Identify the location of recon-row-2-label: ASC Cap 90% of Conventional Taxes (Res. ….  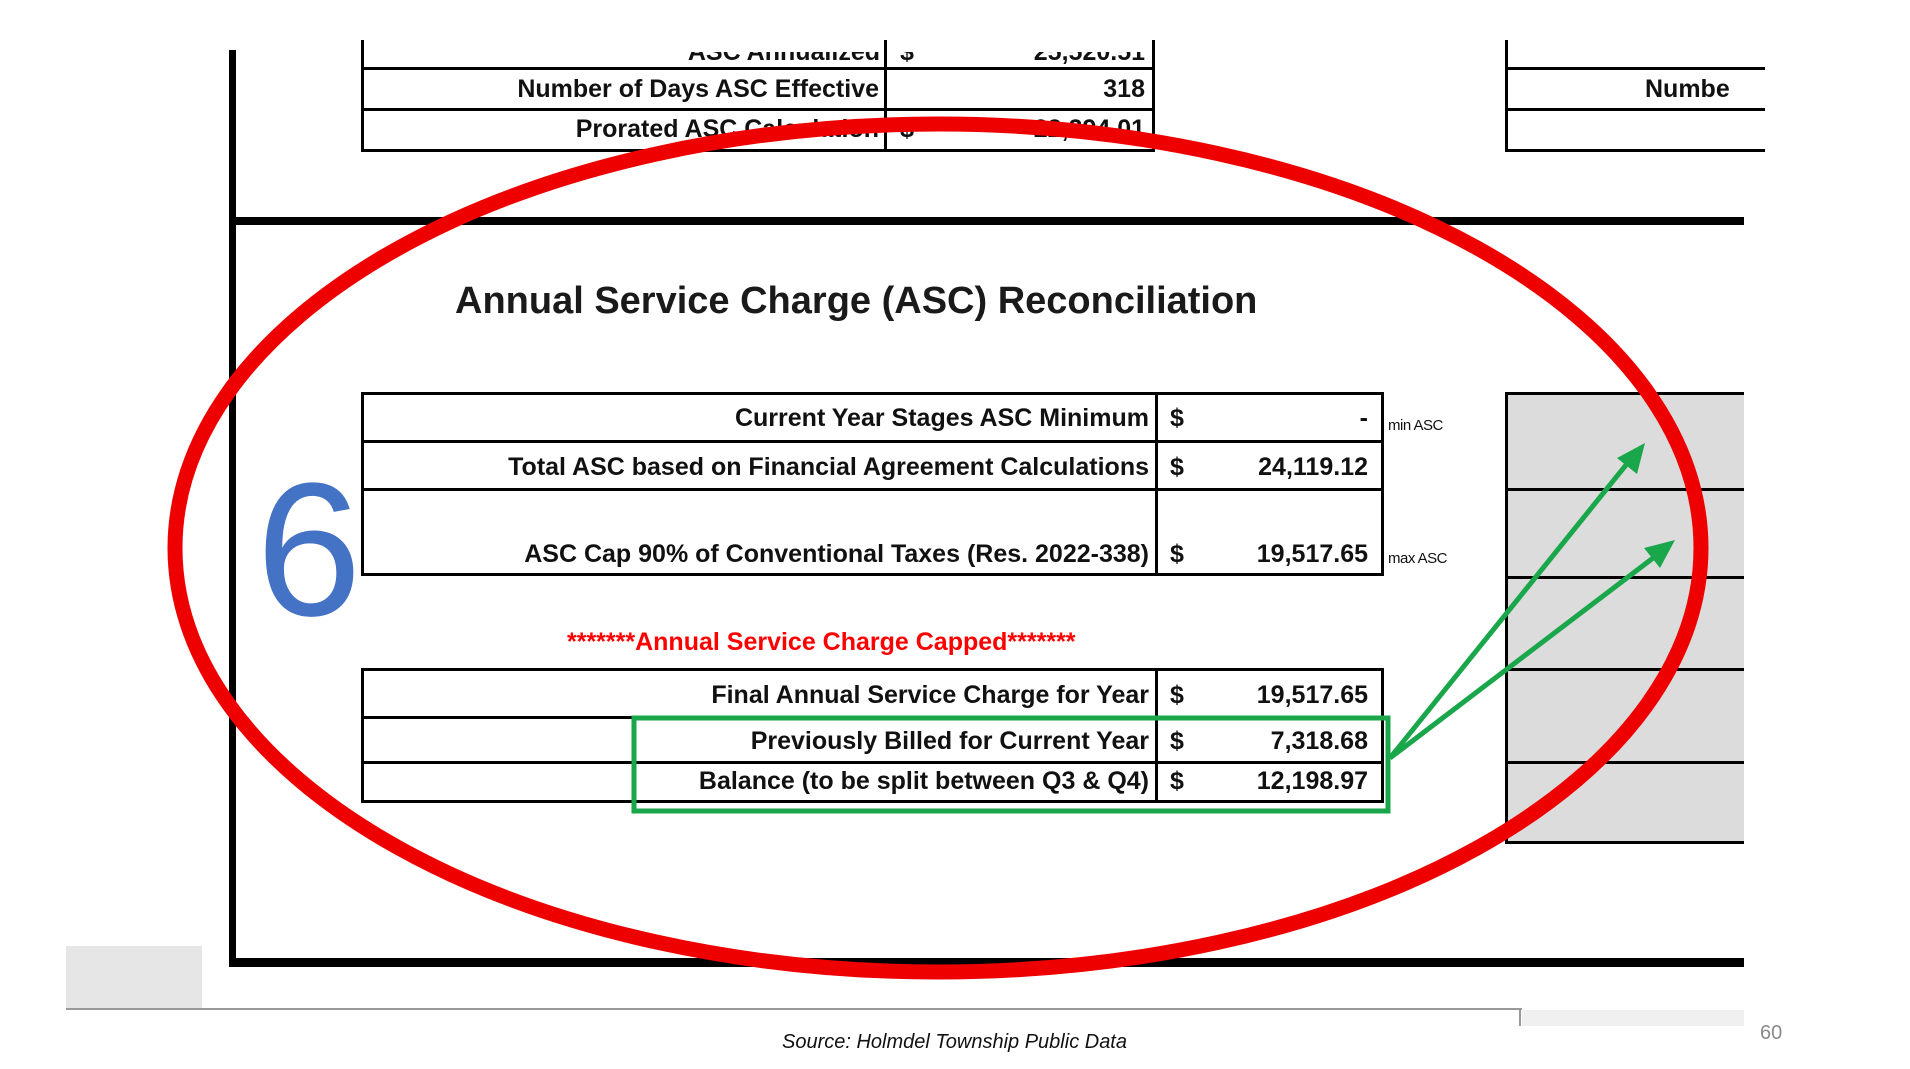
(836, 554).